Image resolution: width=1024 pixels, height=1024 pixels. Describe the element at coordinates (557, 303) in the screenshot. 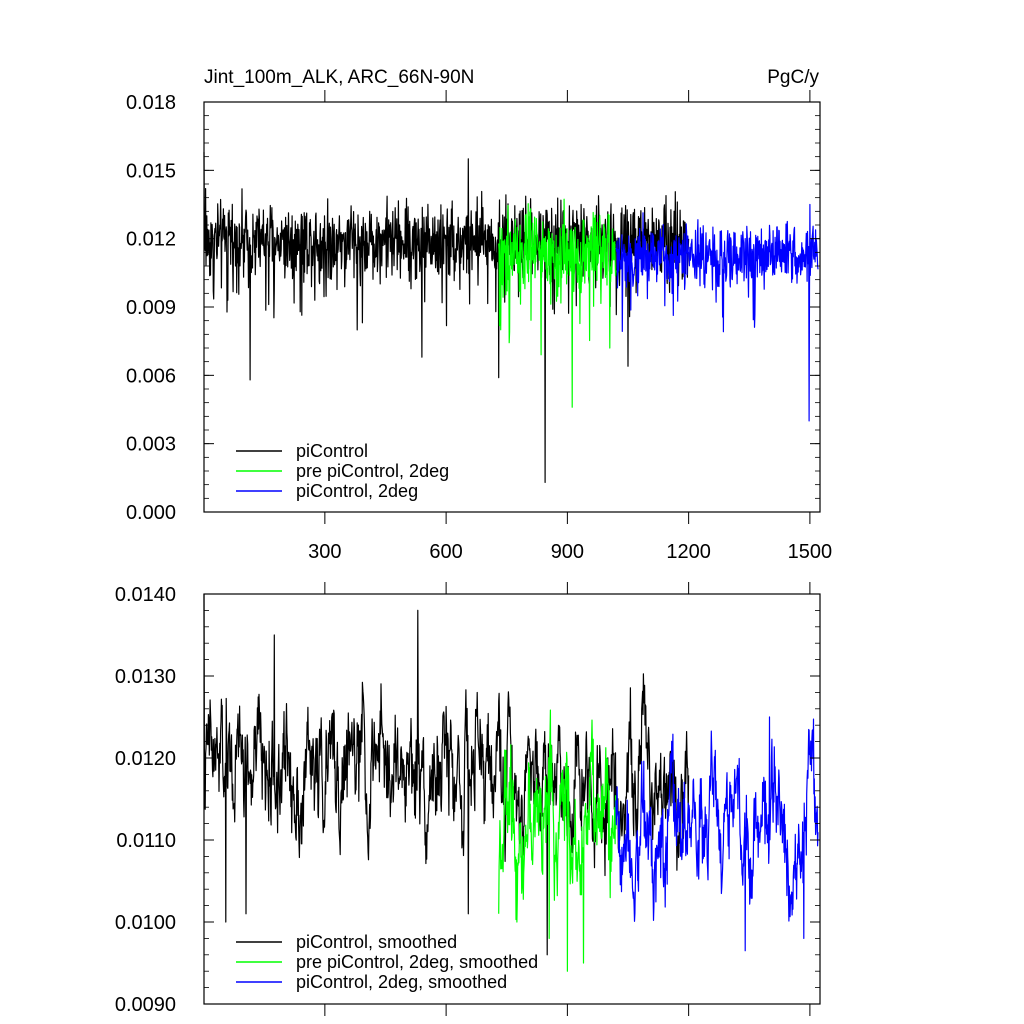

I see `series-line-pre-picontrol-2deg` at that location.